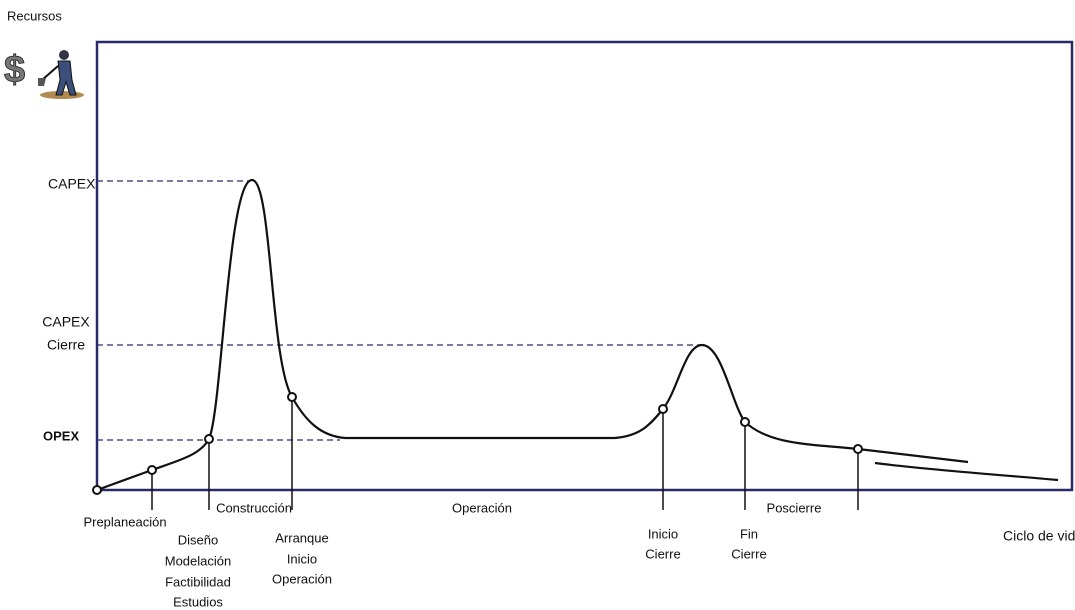 Image resolution: width=1075 pixels, height=610 pixels. Describe the element at coordinates (477, 443) in the screenshot. I see `milestone-points` at that location.